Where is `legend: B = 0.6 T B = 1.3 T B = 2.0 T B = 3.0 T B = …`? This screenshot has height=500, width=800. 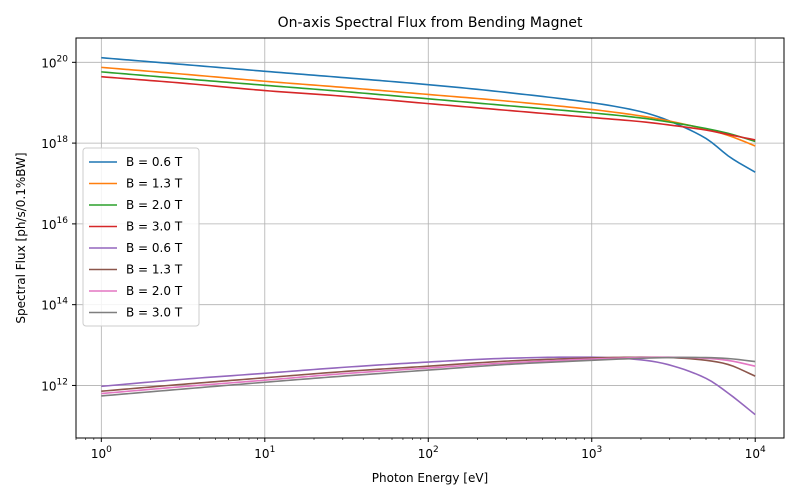
legend: B = 0.6 T B = 1.3 T B = 2.0 T B = 3.0 T B = … is located at coordinates (141, 237).